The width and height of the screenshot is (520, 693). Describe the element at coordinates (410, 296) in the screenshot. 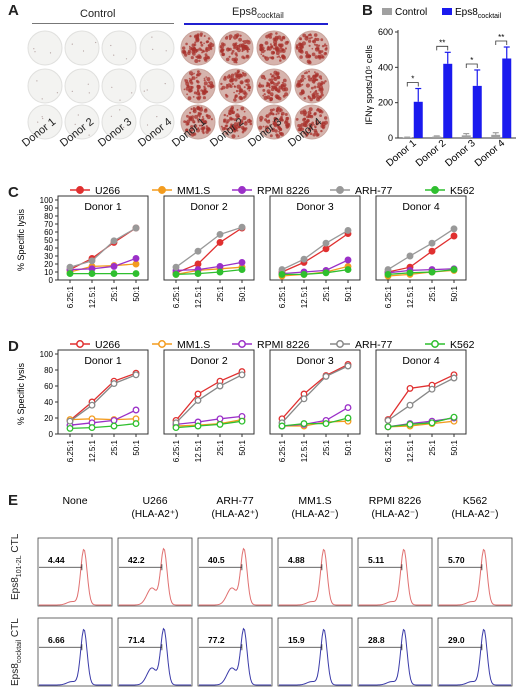

I see `x-tick-label: 12.5:1` at that location.